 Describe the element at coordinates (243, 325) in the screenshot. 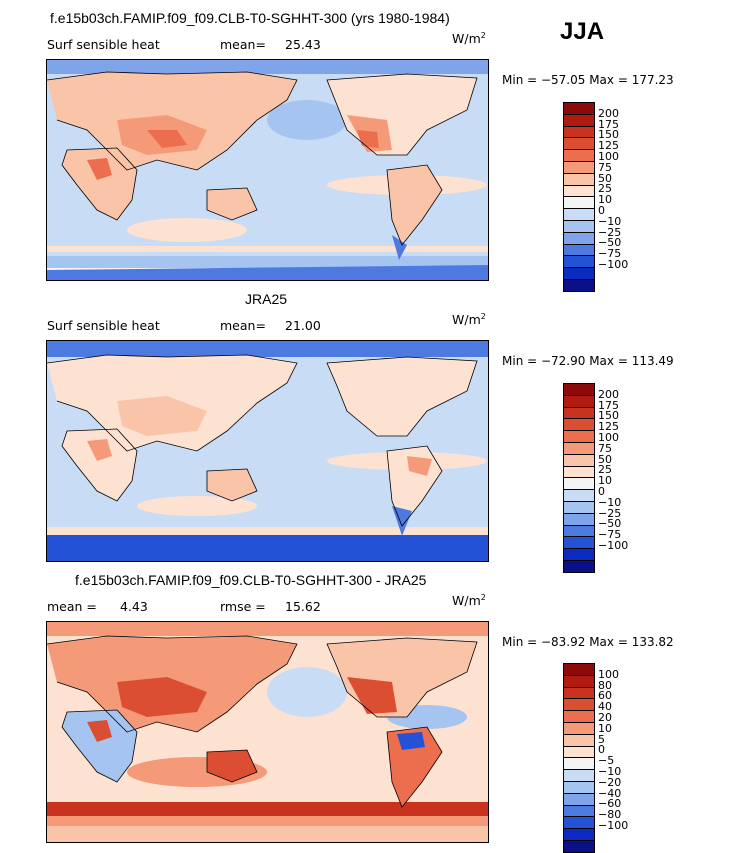

I see `panel2-stat-label: mean=` at that location.